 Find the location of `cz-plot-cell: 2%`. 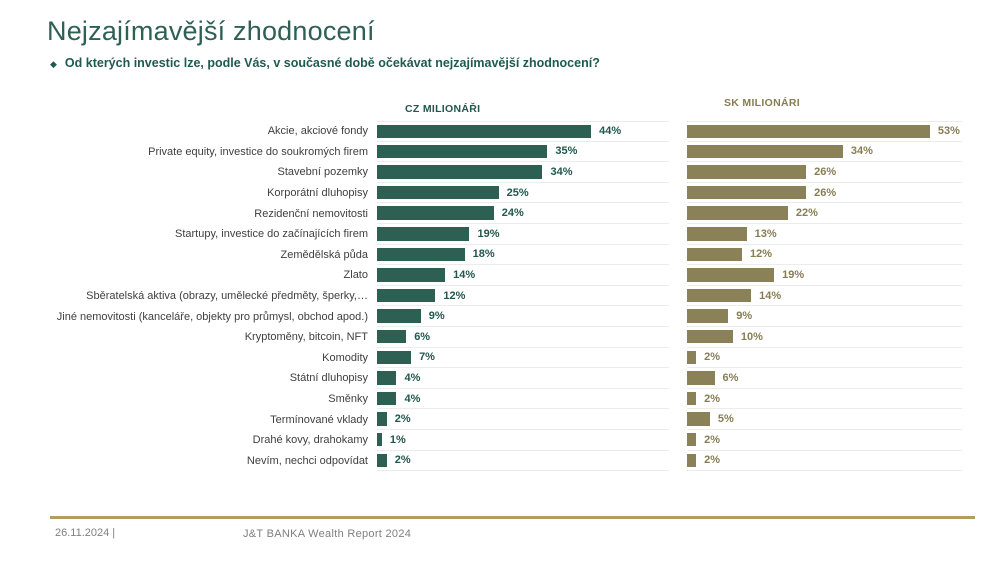

cz-plot-cell: 2% is located at coordinates (523, 461).